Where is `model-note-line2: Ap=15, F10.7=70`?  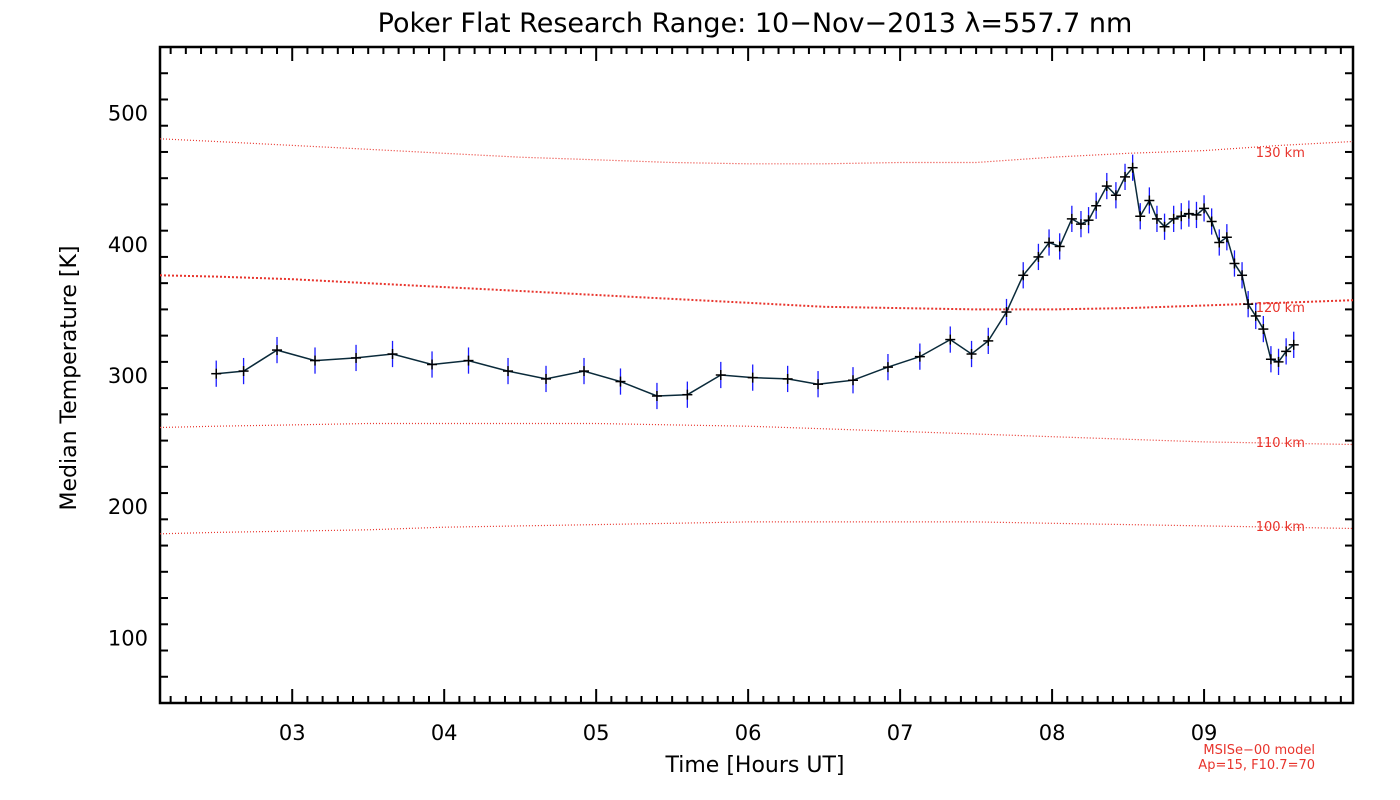 model-note-line2: Ap=15, F10.7=70 is located at coordinates (1256, 765).